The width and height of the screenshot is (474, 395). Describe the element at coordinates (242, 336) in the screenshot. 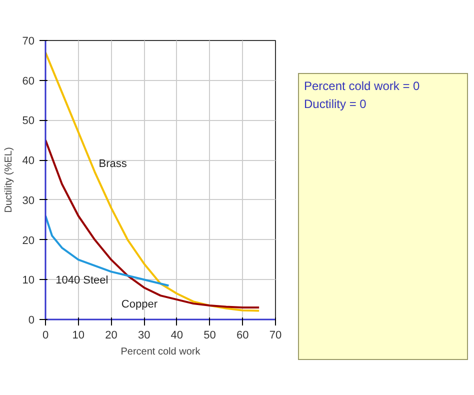

I see `x-tick-label: 60` at that location.